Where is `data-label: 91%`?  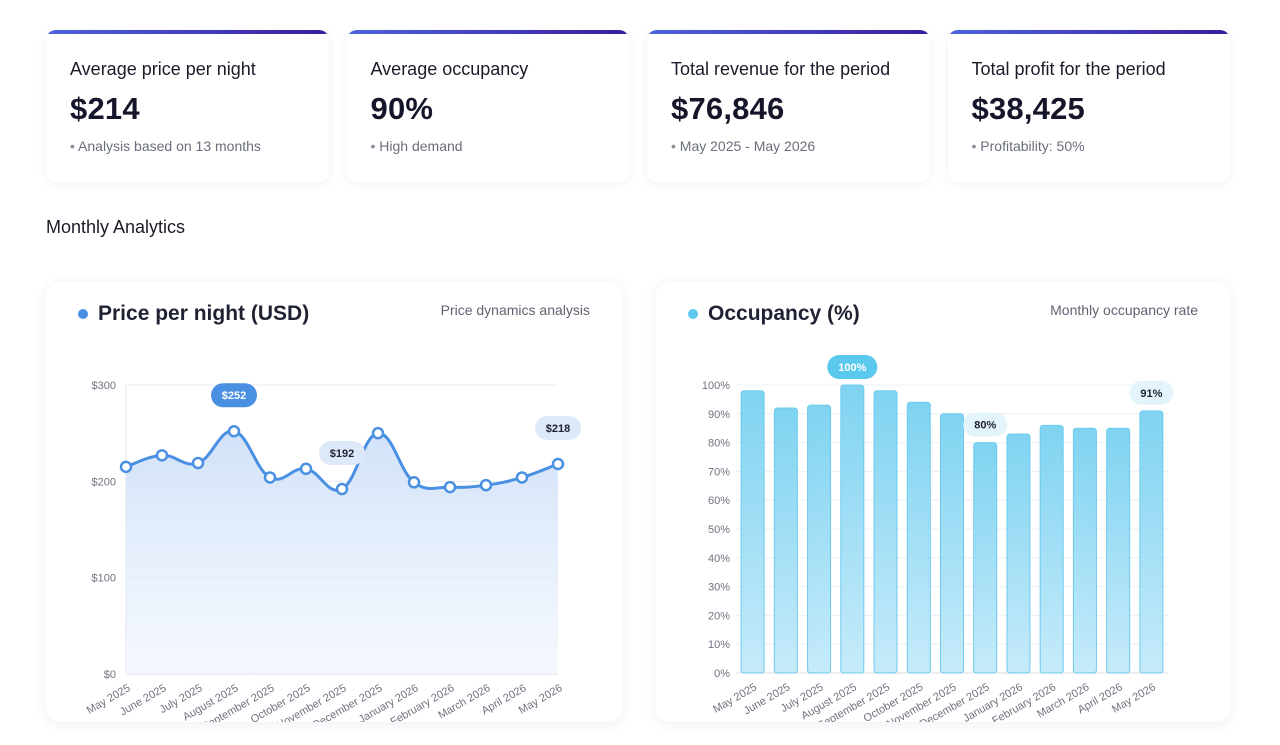
data-label: 91% is located at coordinates (1151, 394).